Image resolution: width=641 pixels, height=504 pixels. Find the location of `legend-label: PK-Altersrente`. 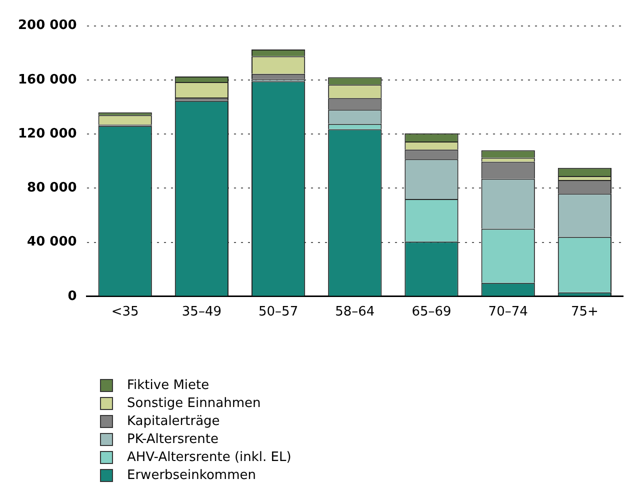

legend-label: PK-Altersrente is located at coordinates (173, 439).